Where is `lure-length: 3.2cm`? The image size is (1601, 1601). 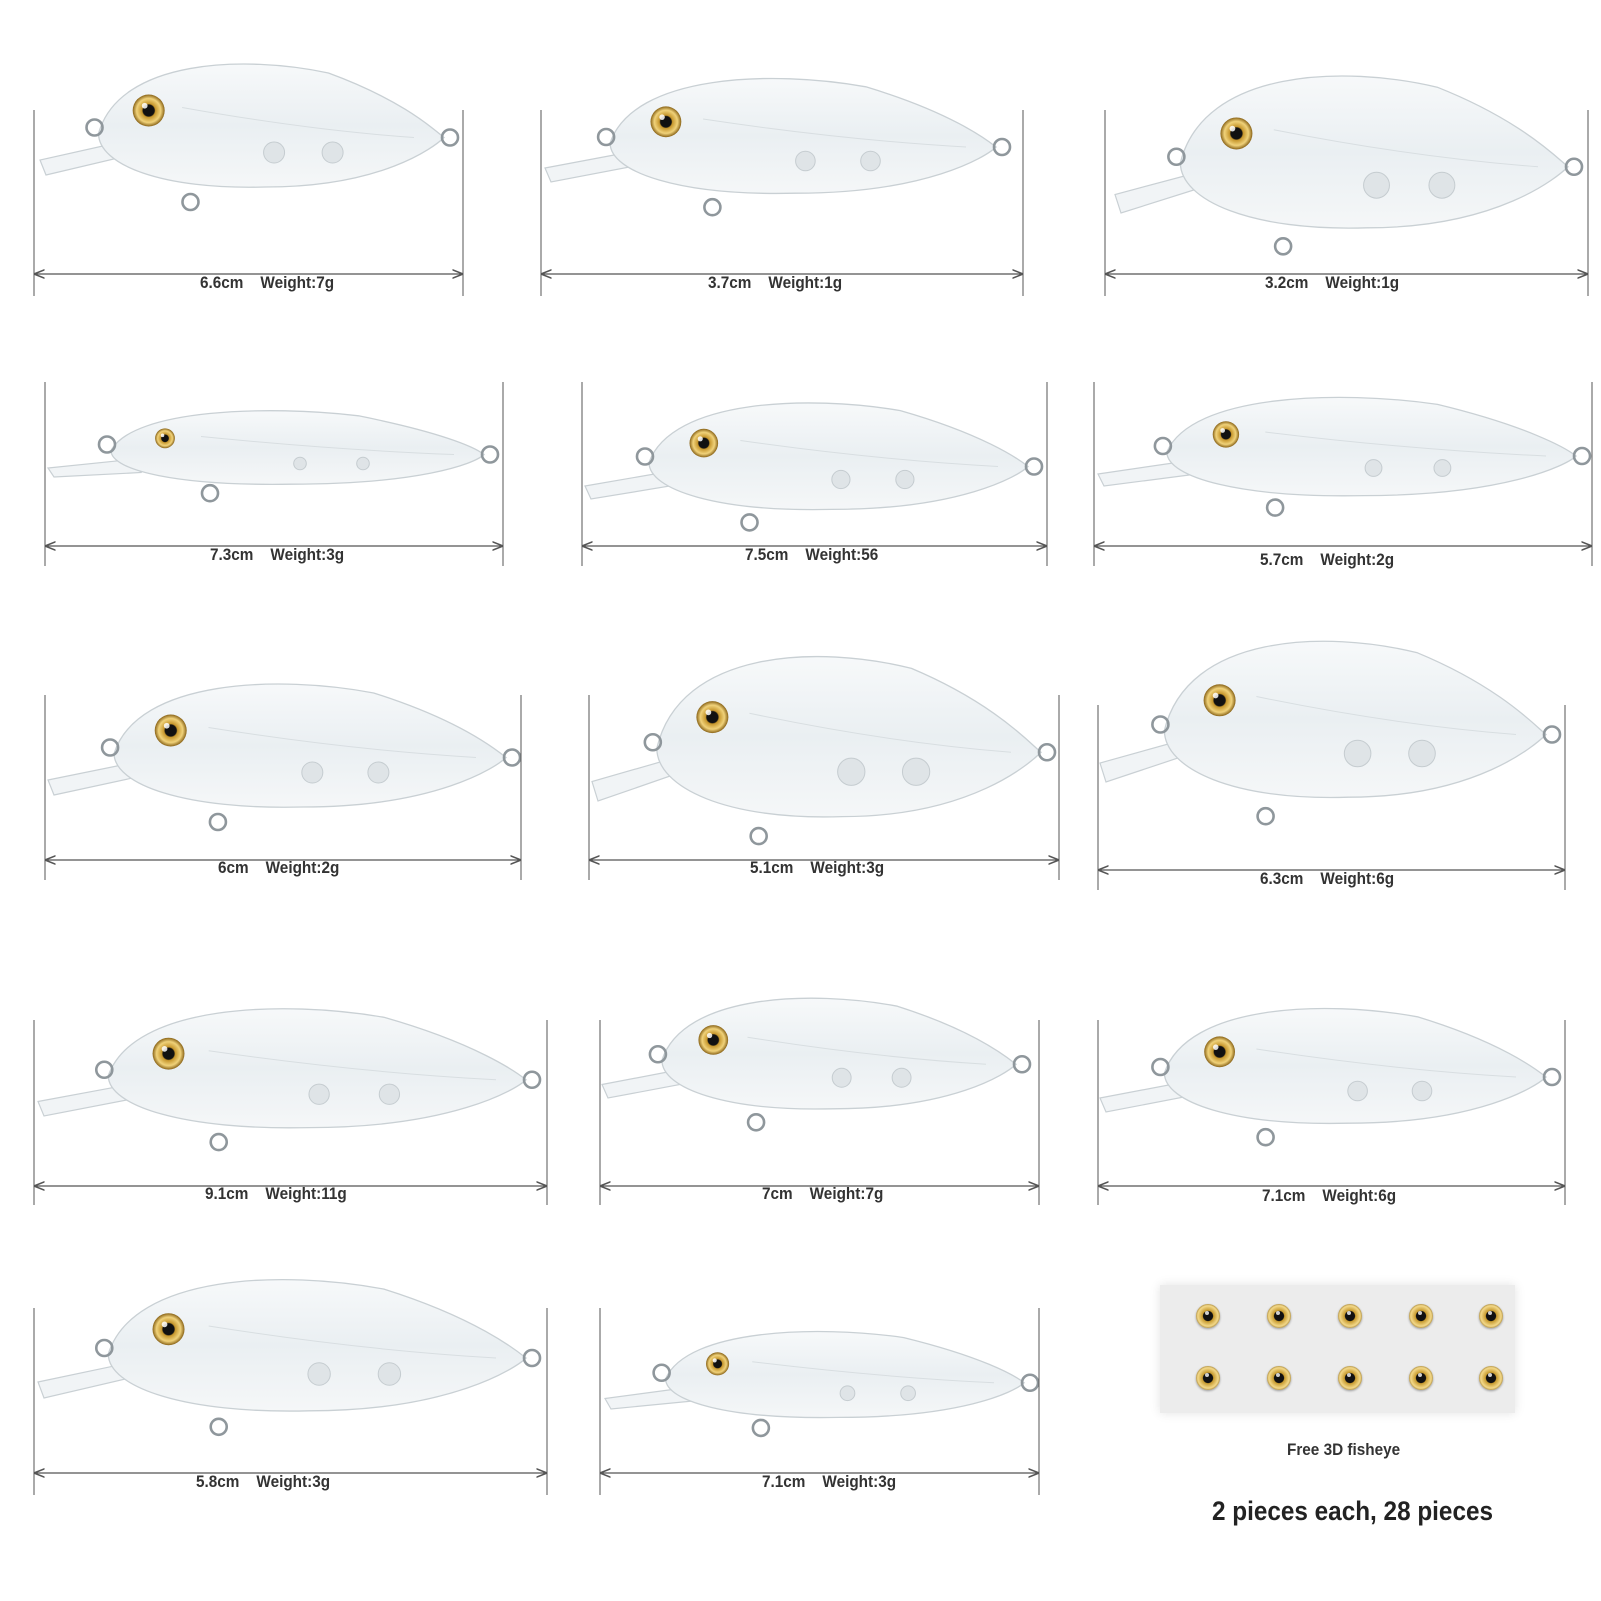 lure-length: 3.2cm is located at coordinates (1287, 282).